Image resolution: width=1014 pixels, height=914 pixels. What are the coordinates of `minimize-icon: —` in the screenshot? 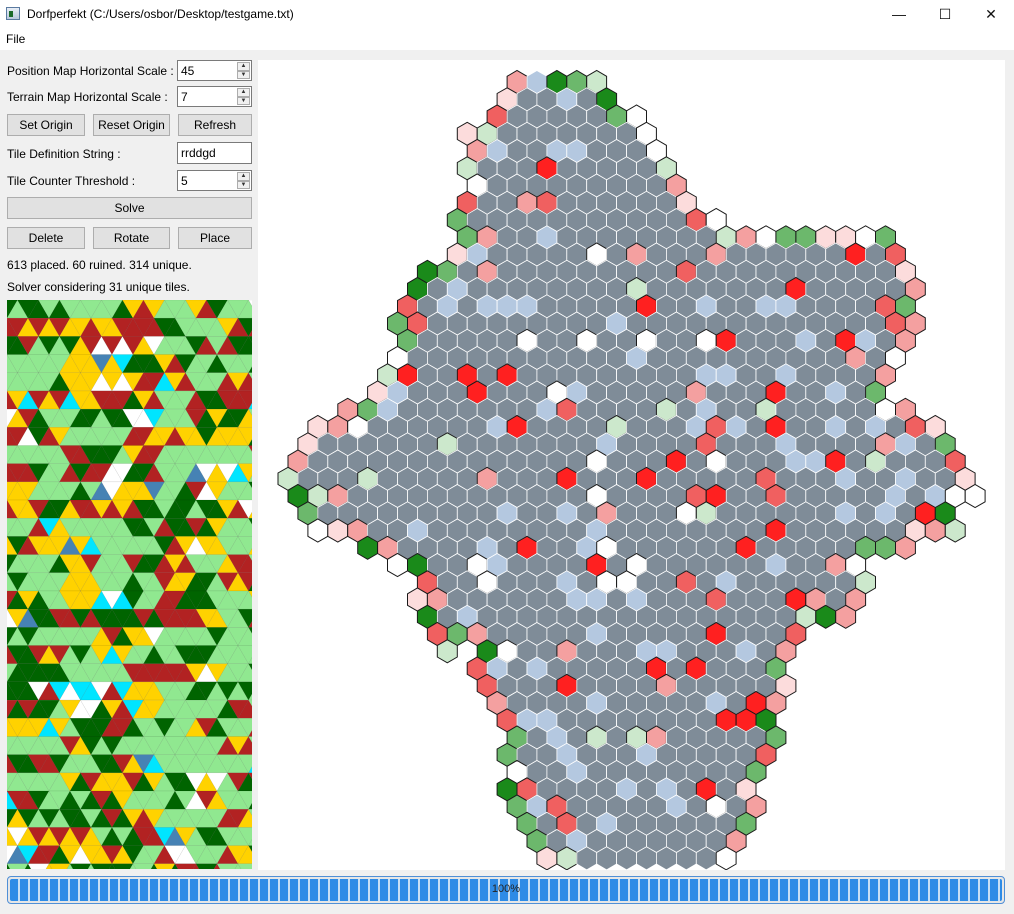 It's located at (899, 14).